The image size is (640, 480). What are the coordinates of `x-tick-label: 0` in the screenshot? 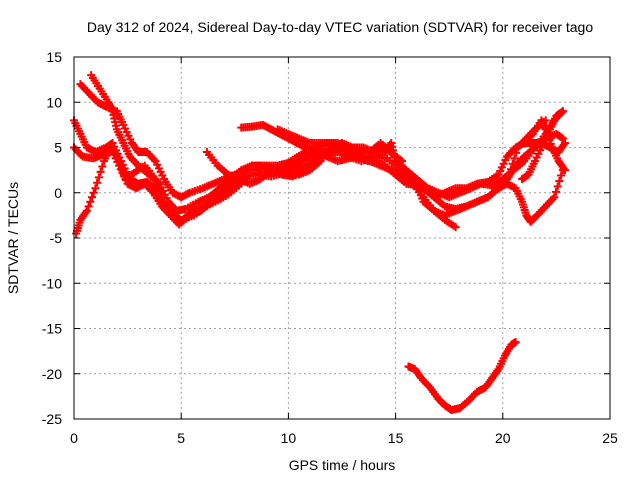 It's located at (74, 438).